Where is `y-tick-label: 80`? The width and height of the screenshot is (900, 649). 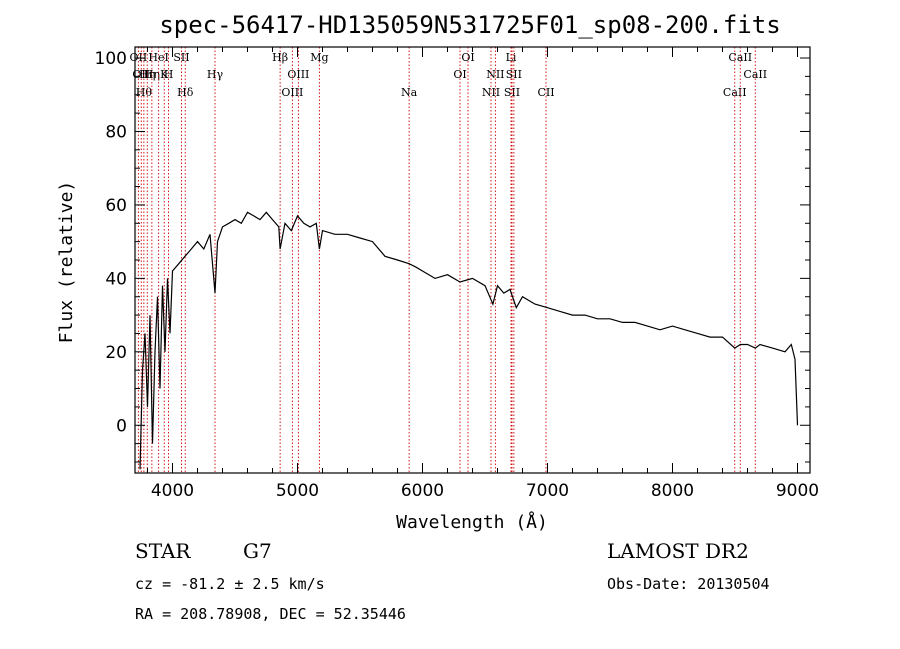
y-tick-label: 80 is located at coordinates (116, 132).